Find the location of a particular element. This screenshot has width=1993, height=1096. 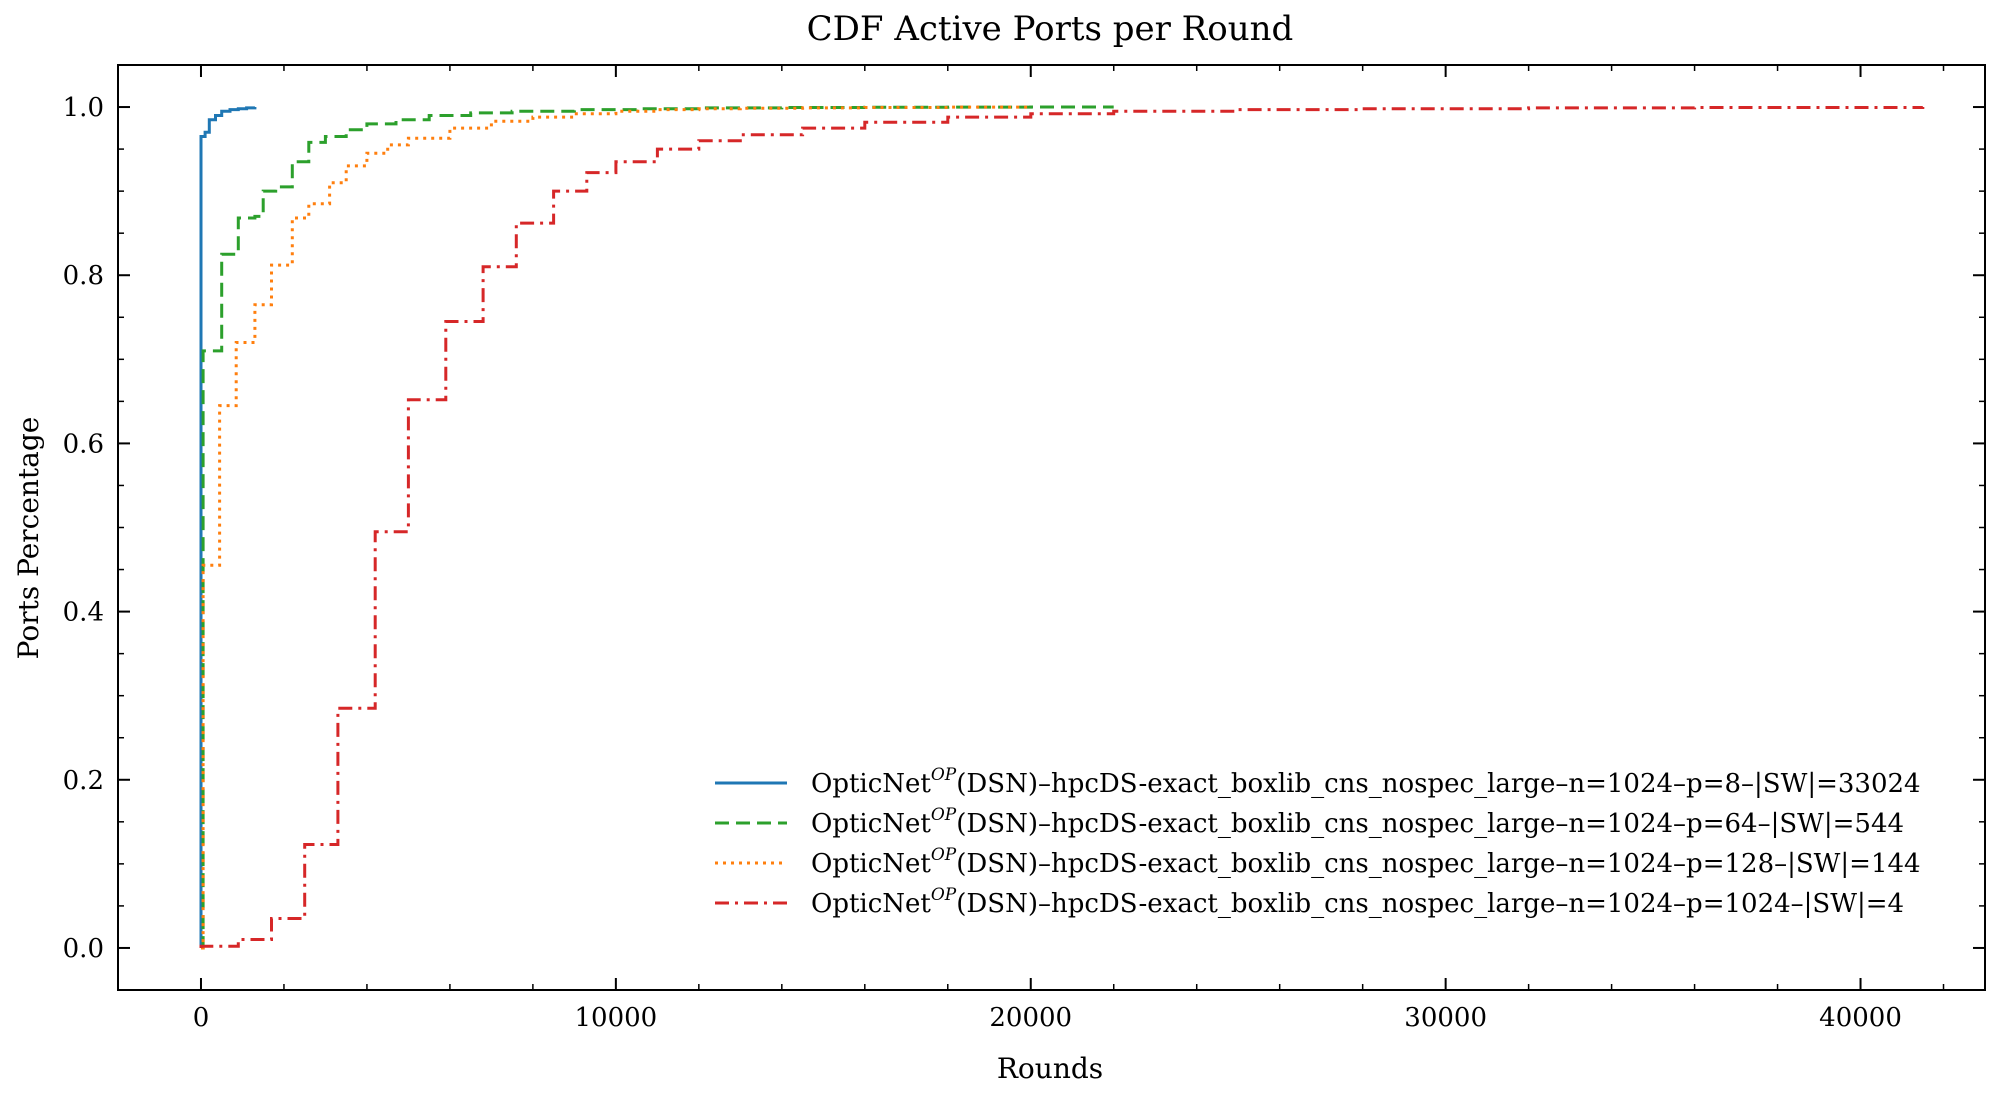

y-tick-label: 1.0 is located at coordinates (83, 108).